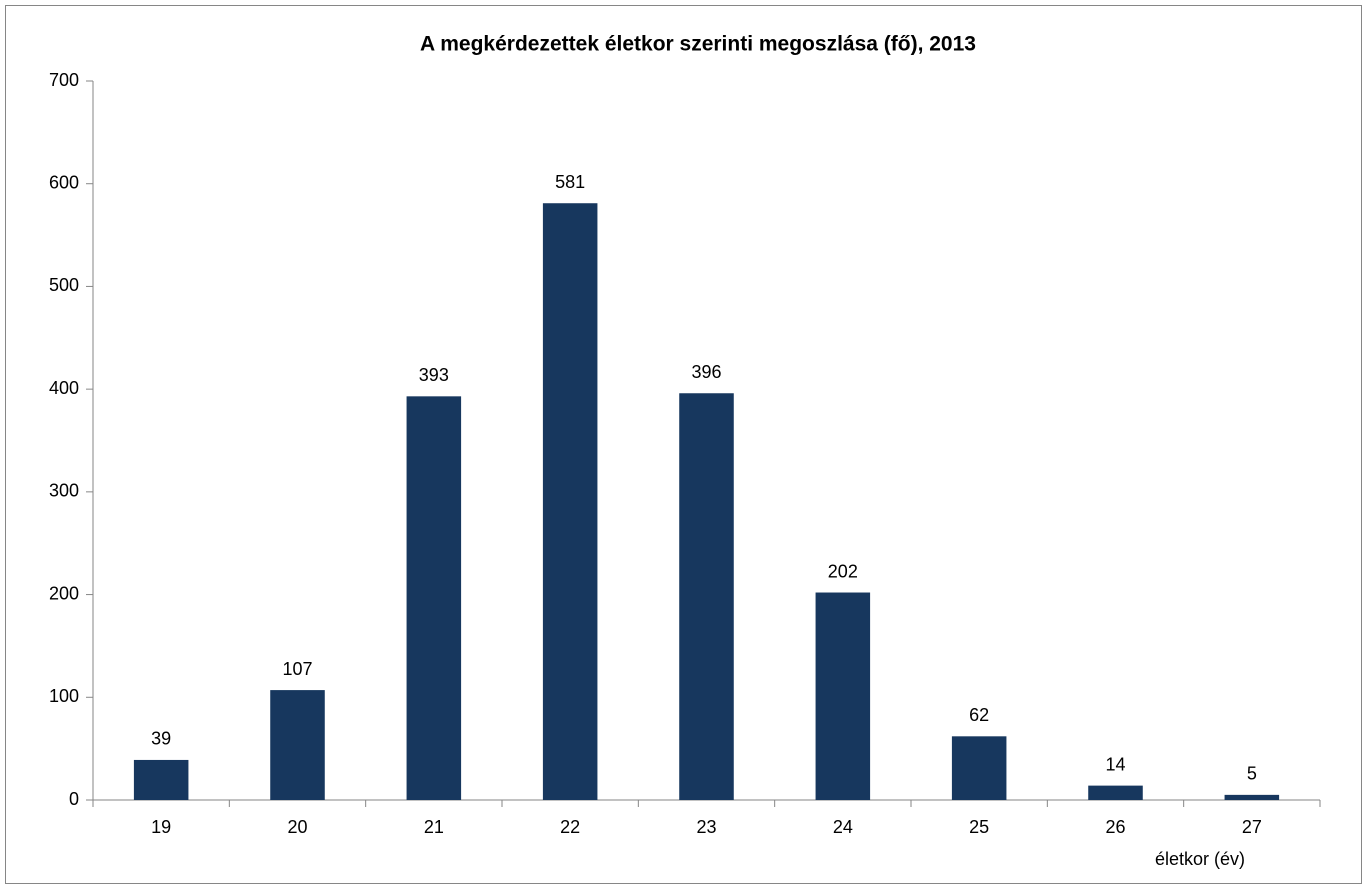 The width and height of the screenshot is (1367, 889). I want to click on data-label: 5, so click(1252, 774).